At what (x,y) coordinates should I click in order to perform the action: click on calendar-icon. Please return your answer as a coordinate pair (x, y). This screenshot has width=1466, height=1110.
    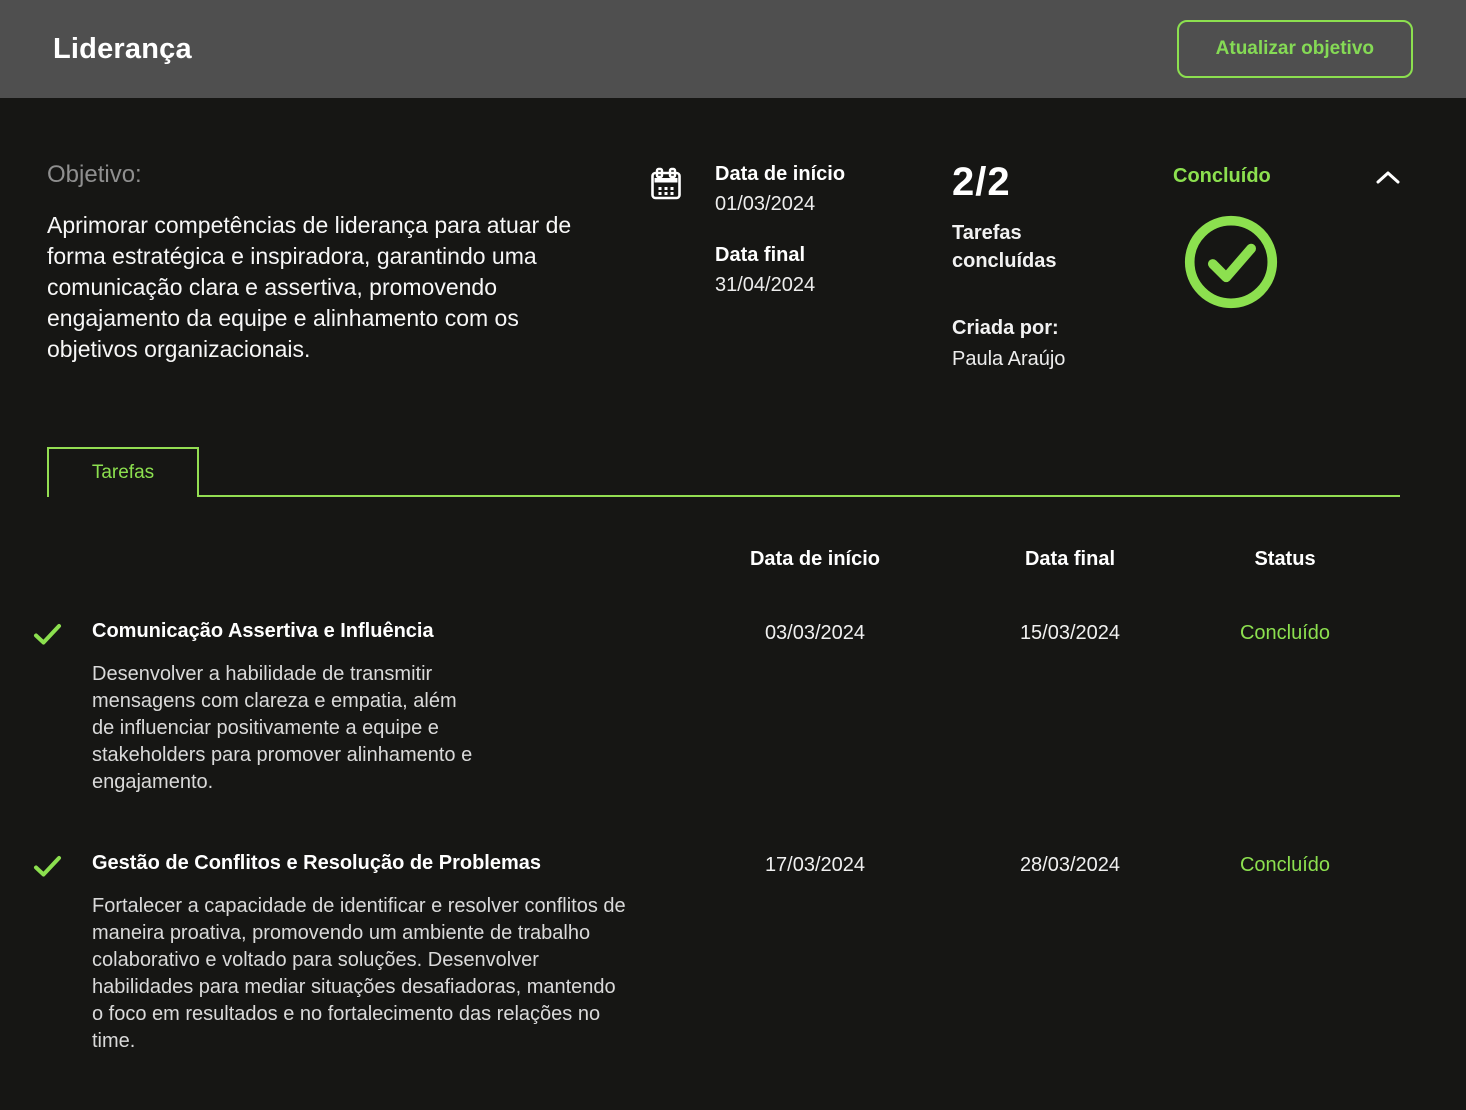
    Looking at the image, I should click on (666, 183).